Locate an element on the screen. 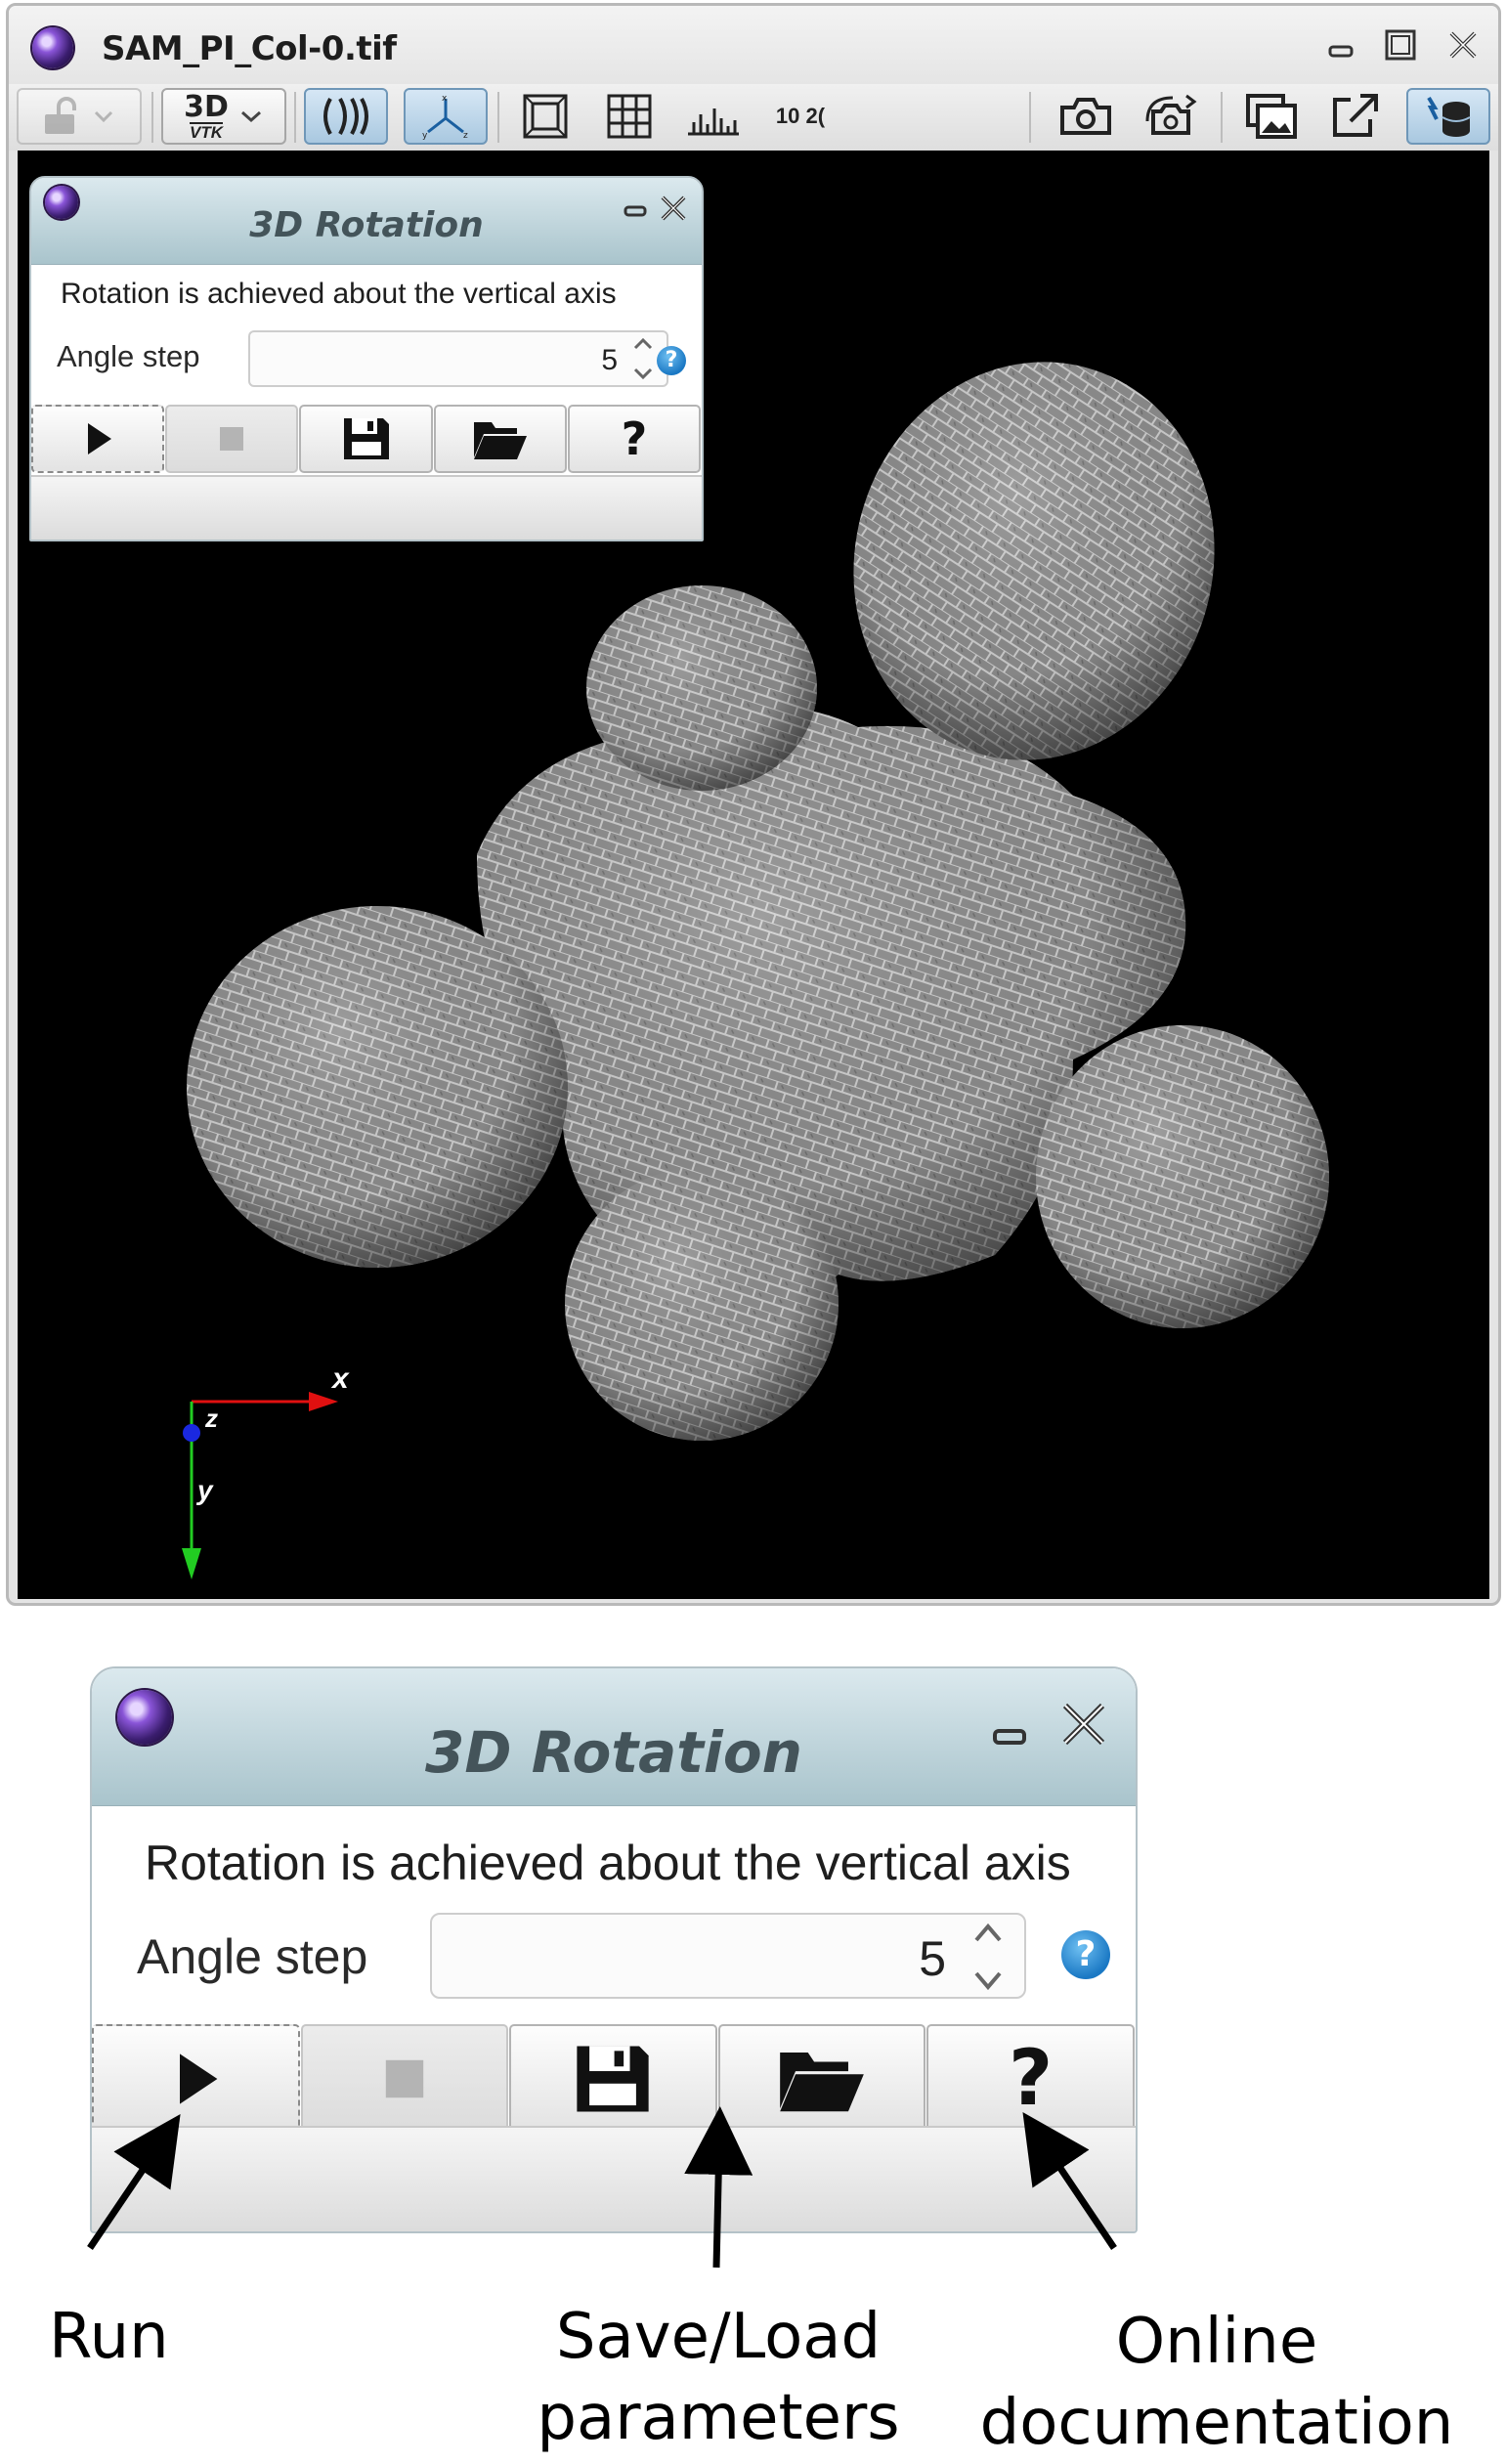 This screenshot has height=2464, width=1506. lock-icon is located at coordinates (79, 115).